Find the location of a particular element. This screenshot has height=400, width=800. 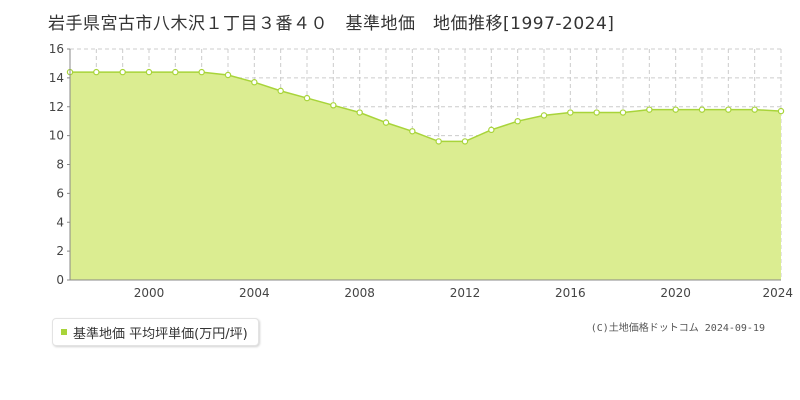

legend-label: 基準地価 平均坪単価(万円/坪) is located at coordinates (160, 334).